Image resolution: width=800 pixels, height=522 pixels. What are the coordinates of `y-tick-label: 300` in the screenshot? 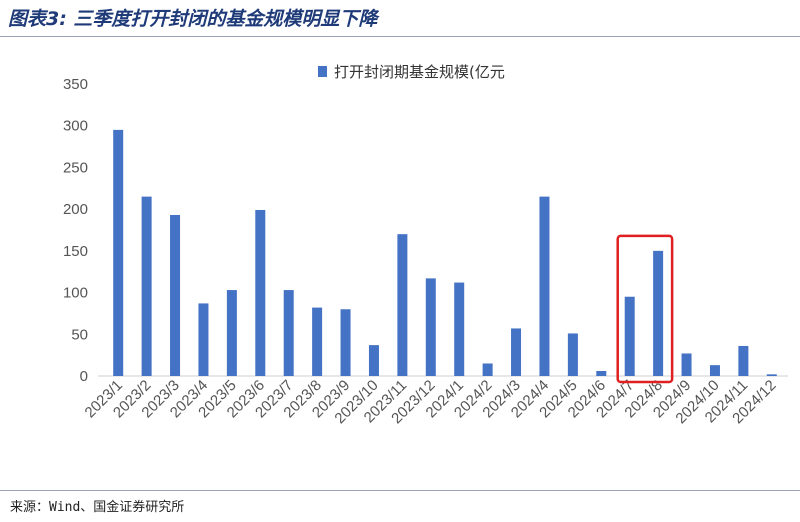 It's located at (75, 126).